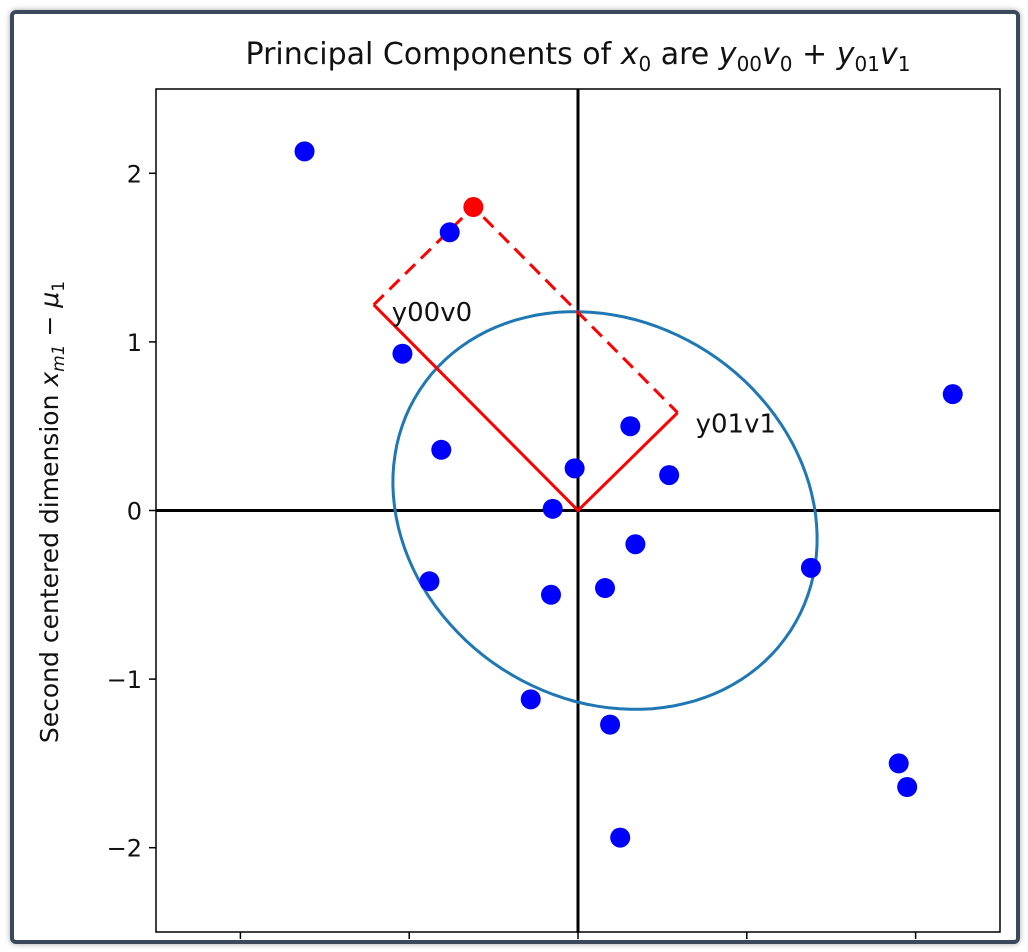 Image resolution: width=1028 pixels, height=952 pixels. Describe the element at coordinates (584, 369) in the screenshot. I see `annotations: y00v0 y01v1` at that location.